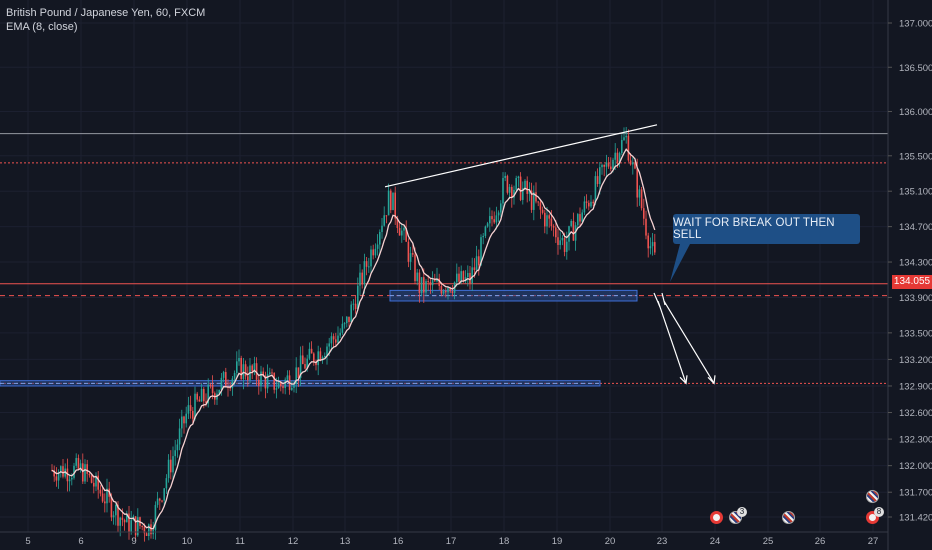 This screenshot has height=550, width=932. I want to click on price-tick-label: 134.700, so click(915, 227).